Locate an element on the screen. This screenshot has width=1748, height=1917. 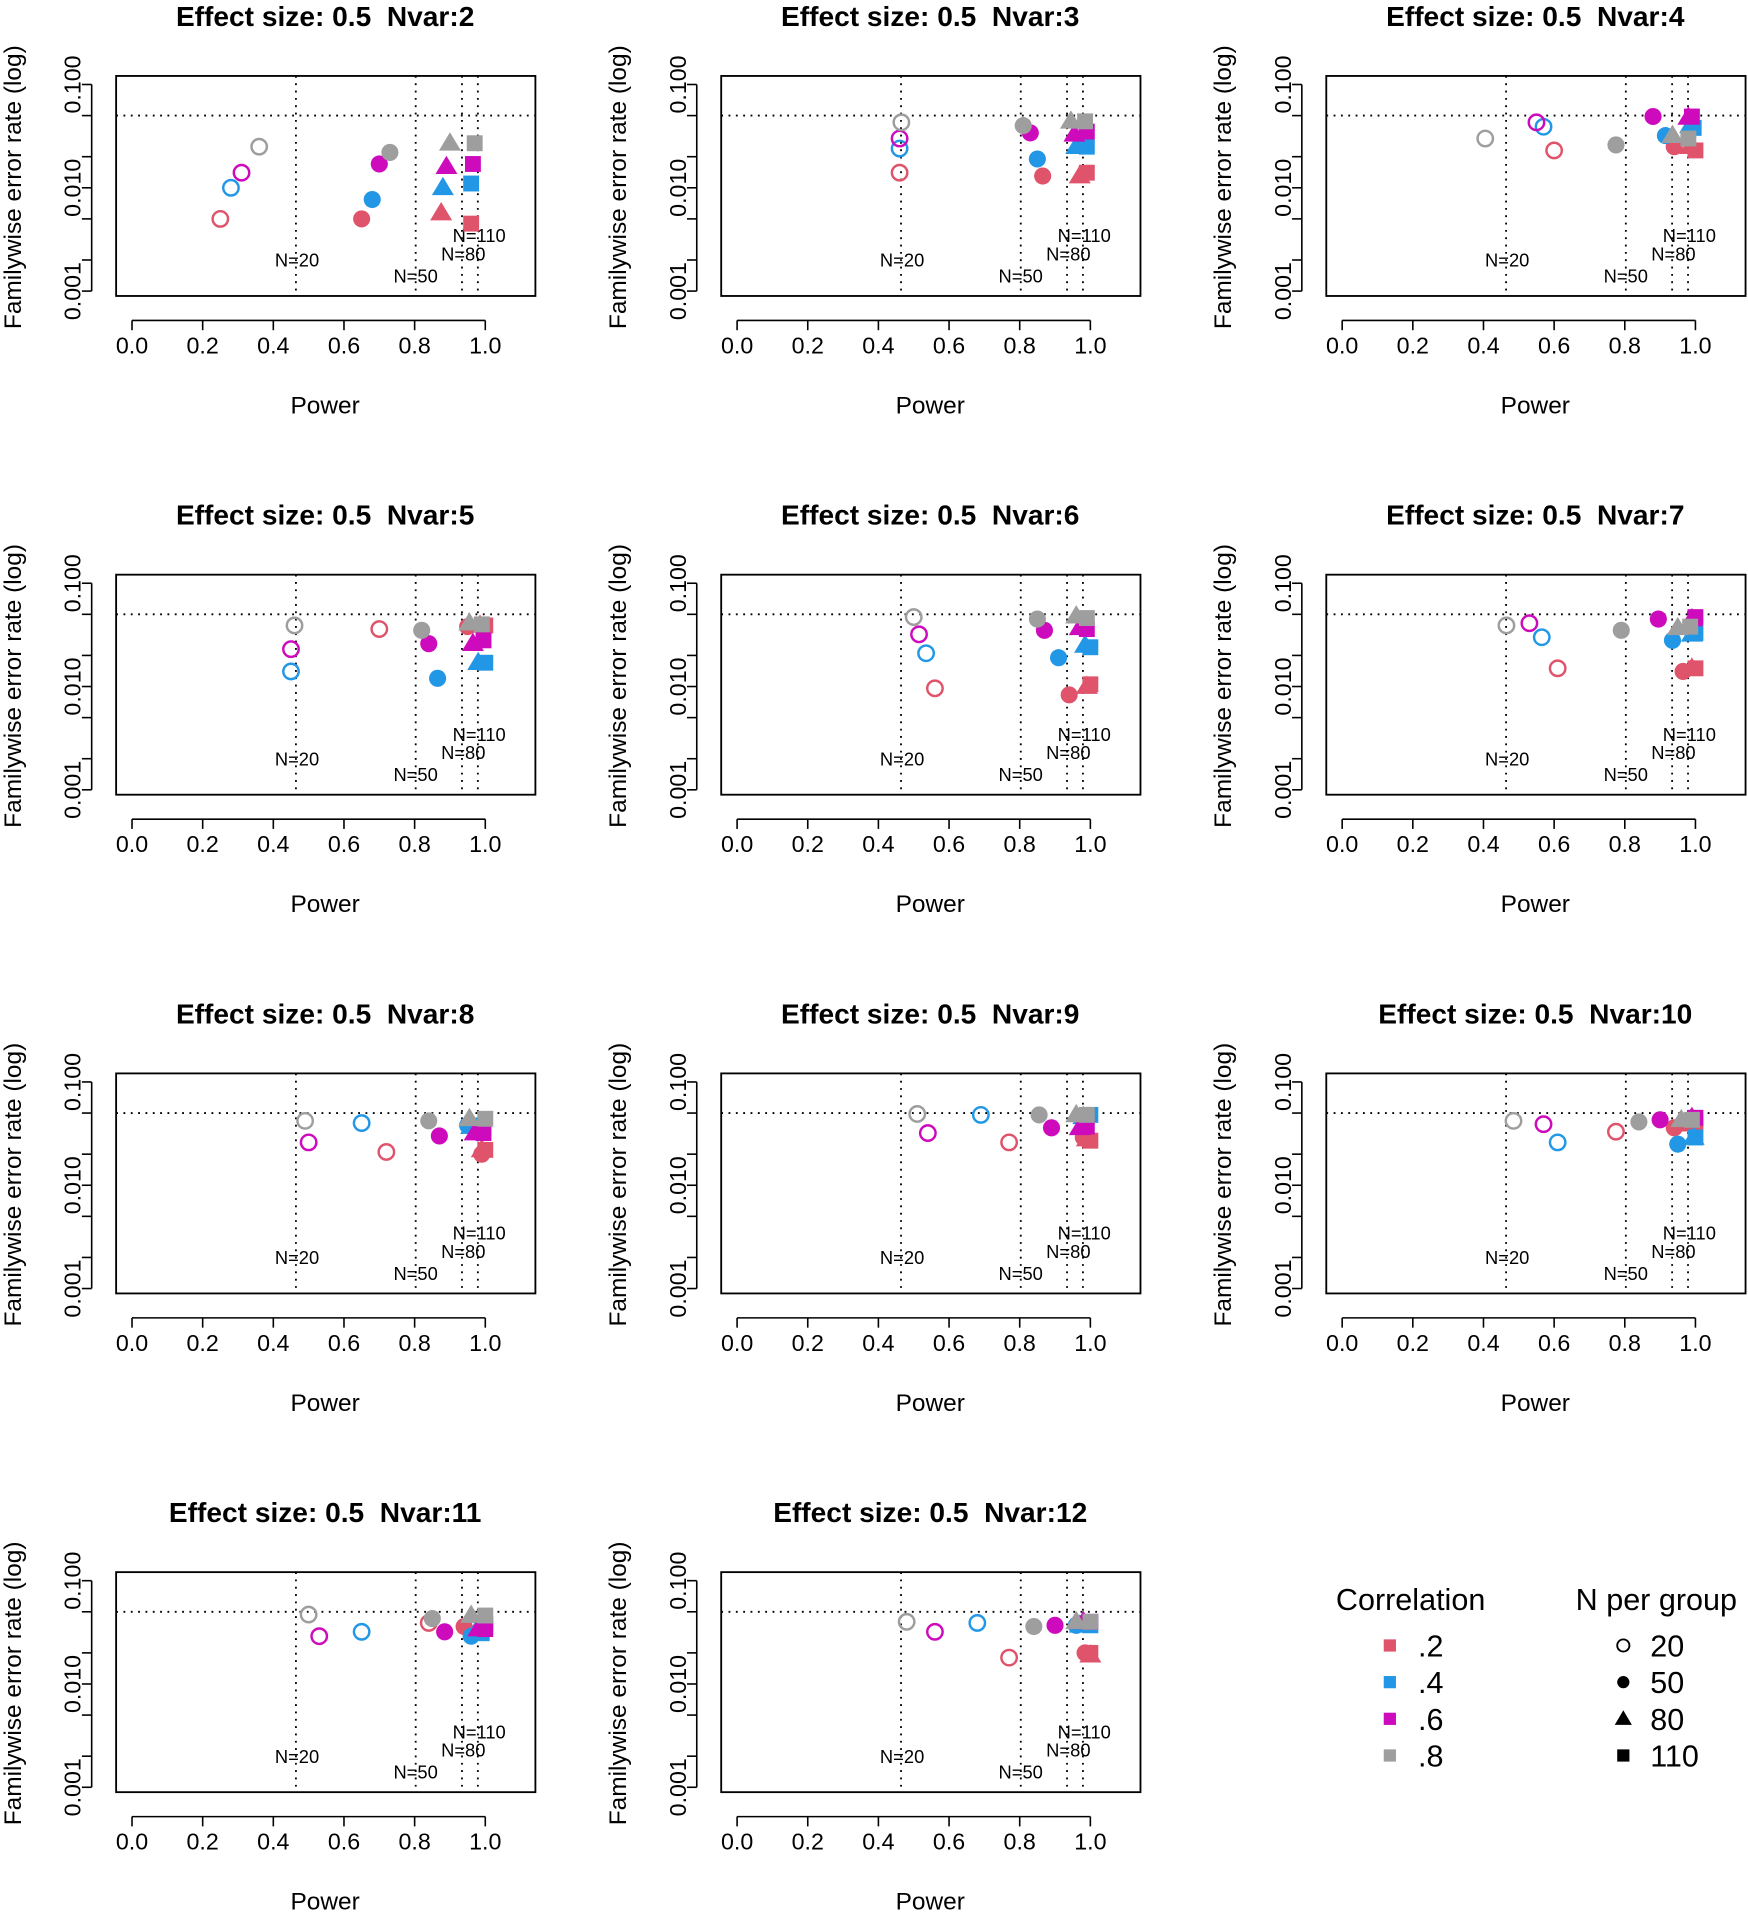
legend-swatch is located at coordinates (1389, 1755).